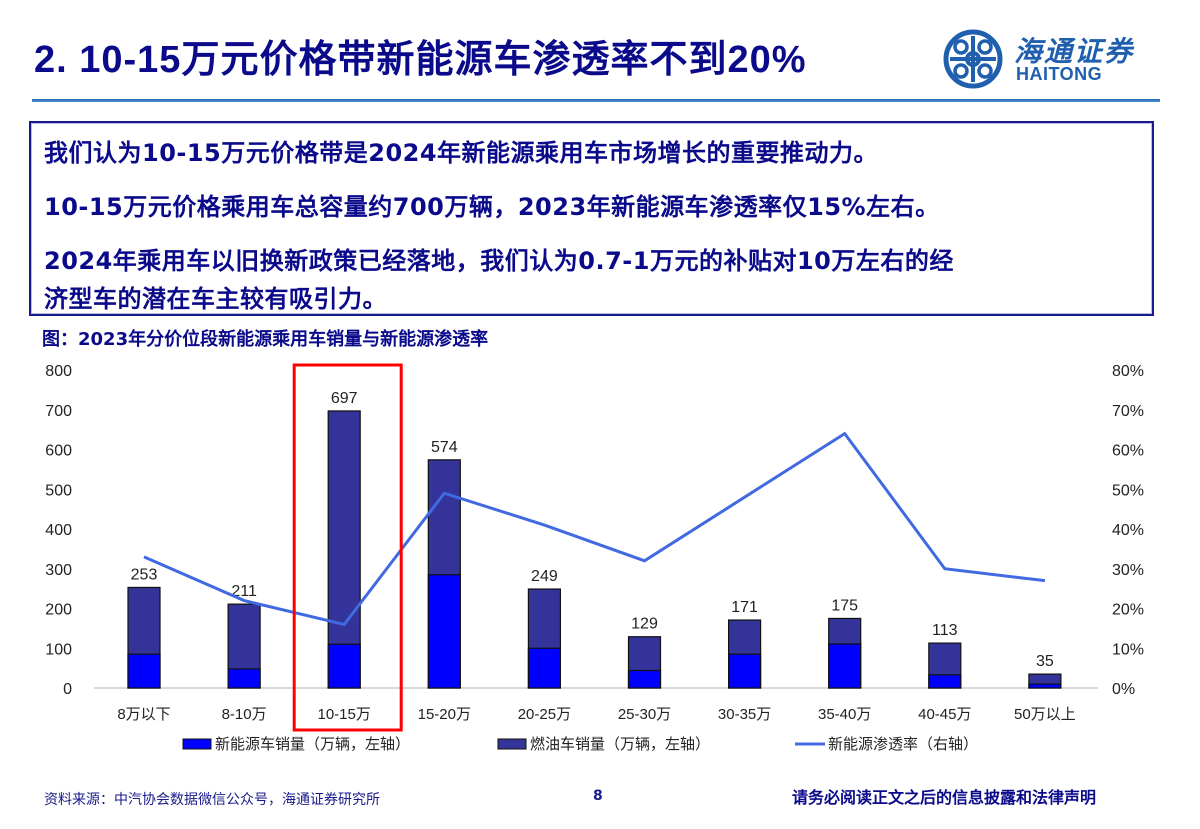 Image resolution: width=1200 pixels, height=829 pixels. I want to click on summary-line: 济型车的潜在车主较有吸引力。, so click(215, 299).